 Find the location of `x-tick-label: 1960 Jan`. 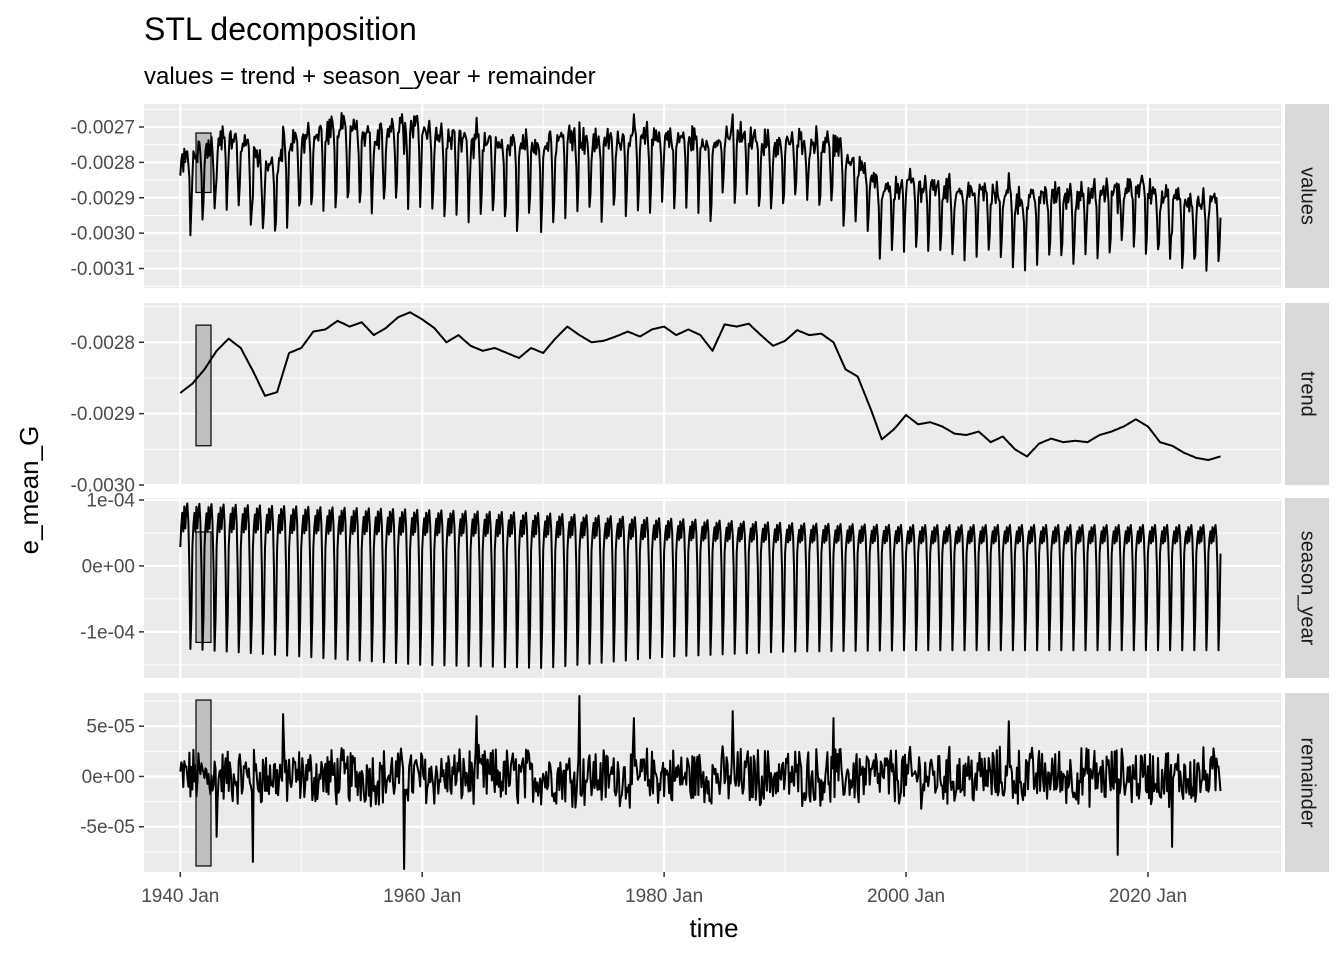

x-tick-label: 1960 Jan is located at coordinates (422, 896).